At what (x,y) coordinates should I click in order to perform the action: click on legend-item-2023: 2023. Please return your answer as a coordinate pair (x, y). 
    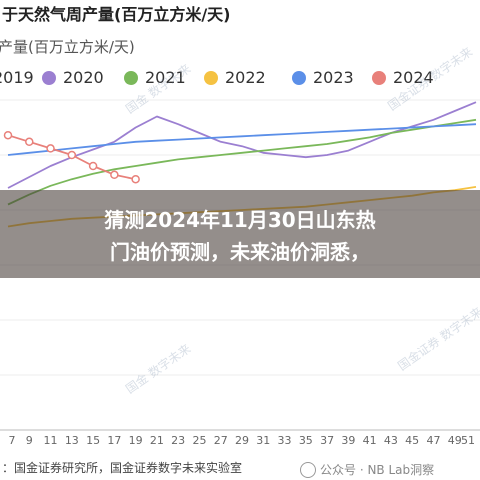
    Looking at the image, I should click on (323, 78).